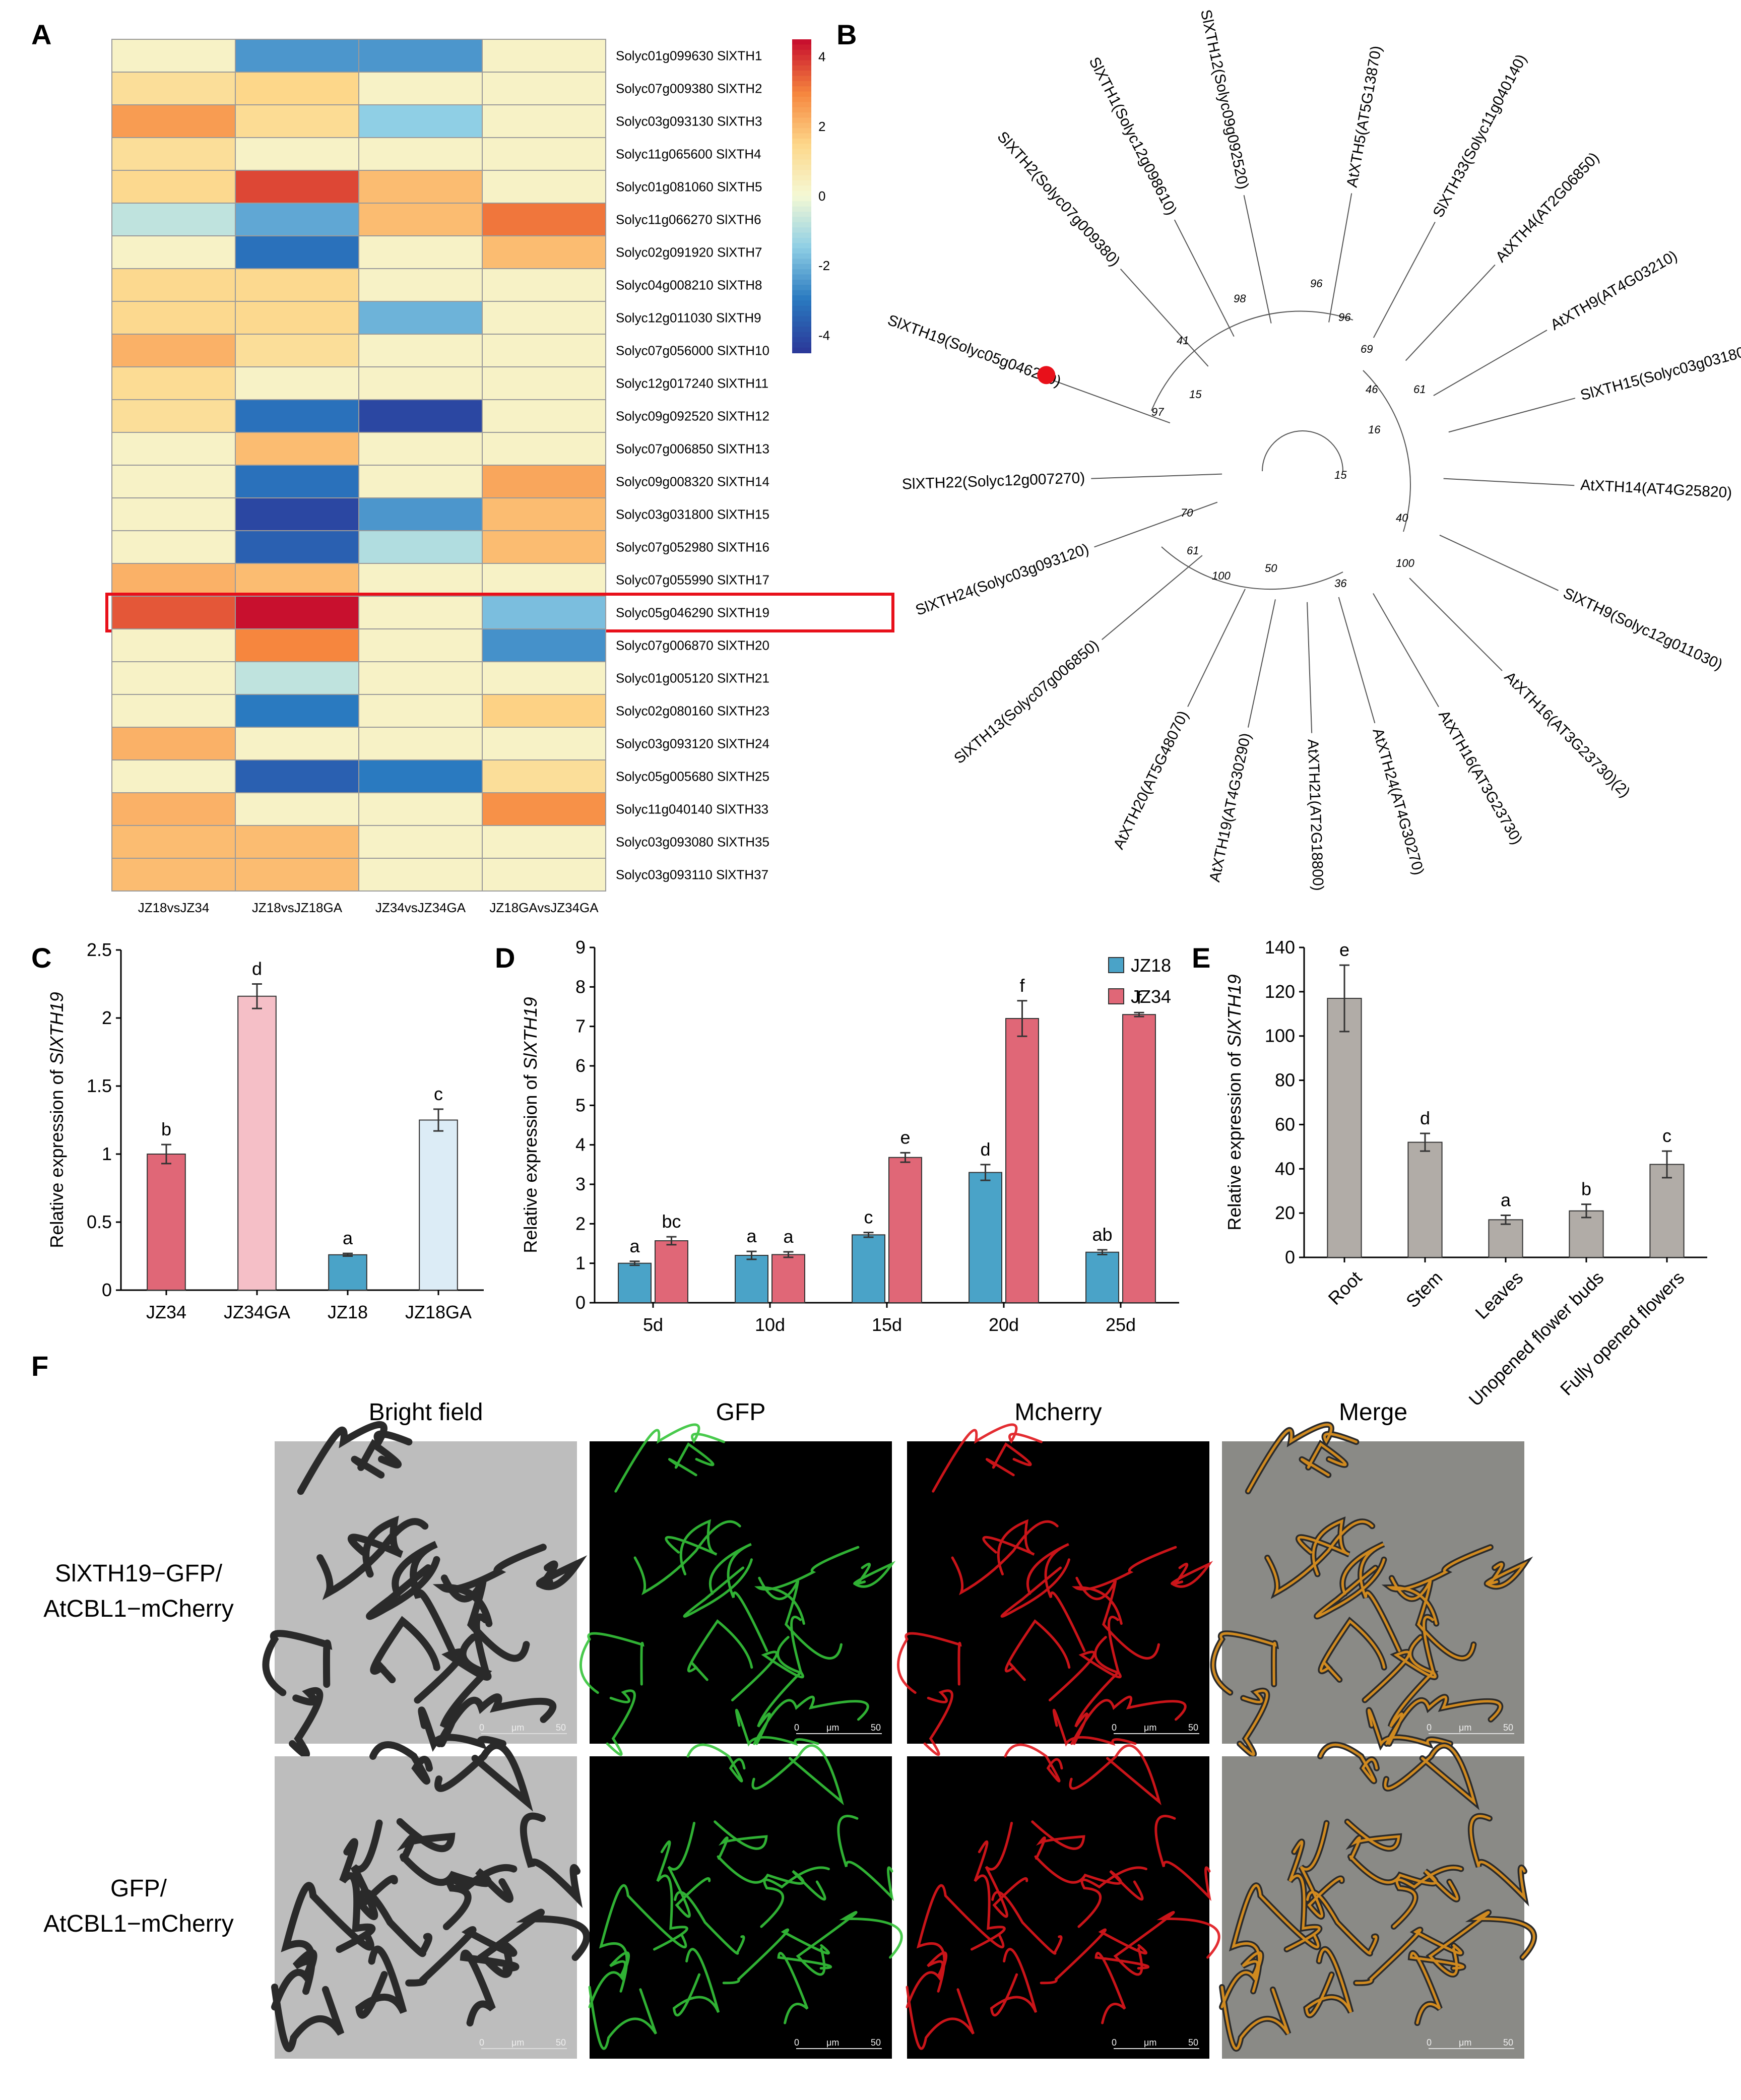 The width and height of the screenshot is (1741, 2100). I want to click on y-tick-label: 5, so click(581, 1105).